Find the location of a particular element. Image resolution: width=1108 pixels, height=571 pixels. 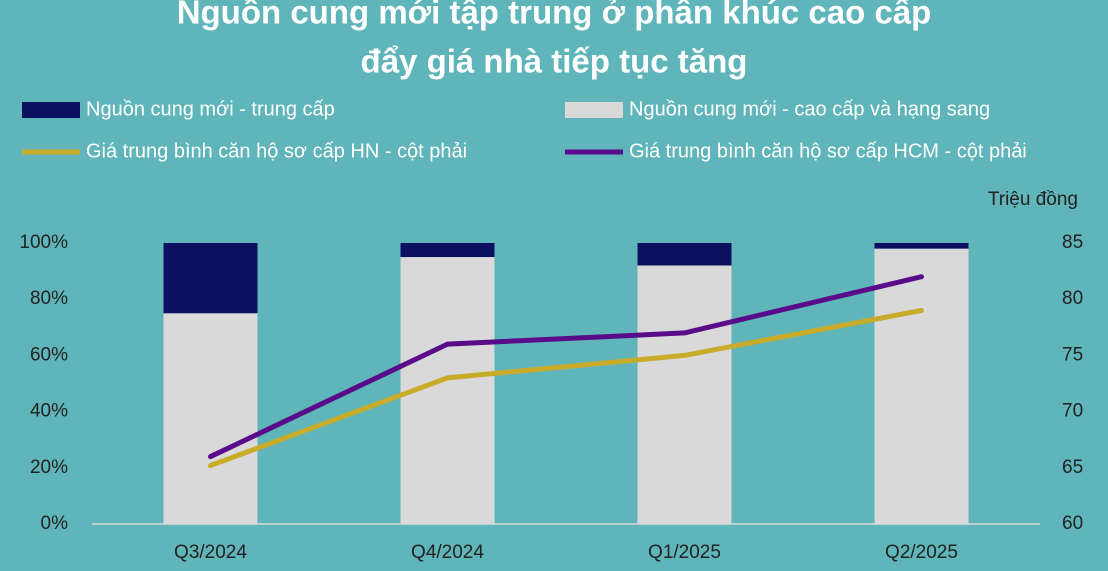

y-tick-label: 100% is located at coordinates (43, 242).